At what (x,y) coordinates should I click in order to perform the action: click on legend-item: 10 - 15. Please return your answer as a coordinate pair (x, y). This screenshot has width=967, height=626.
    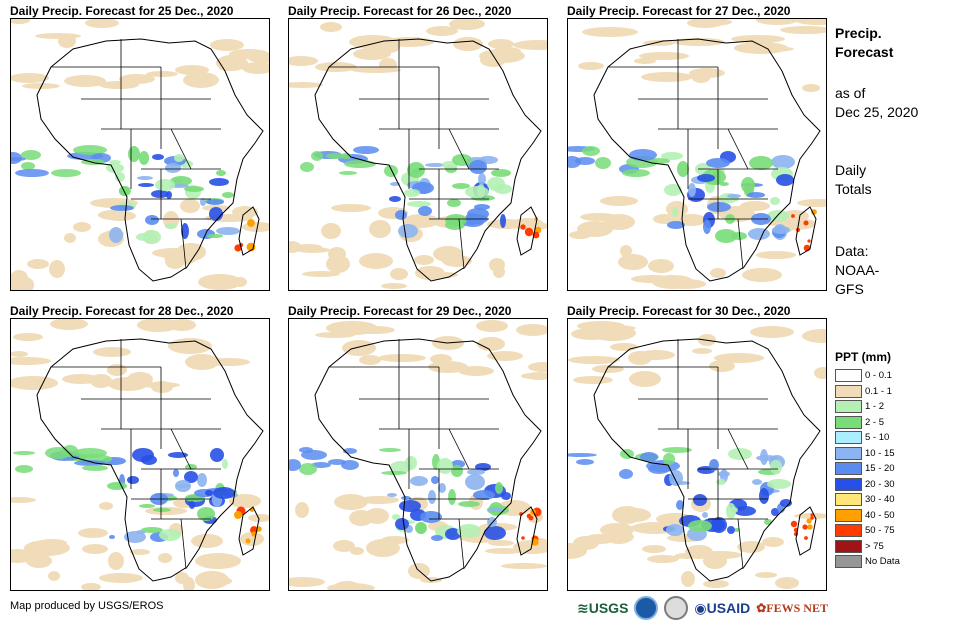
    Looking at the image, I should click on (867, 454).